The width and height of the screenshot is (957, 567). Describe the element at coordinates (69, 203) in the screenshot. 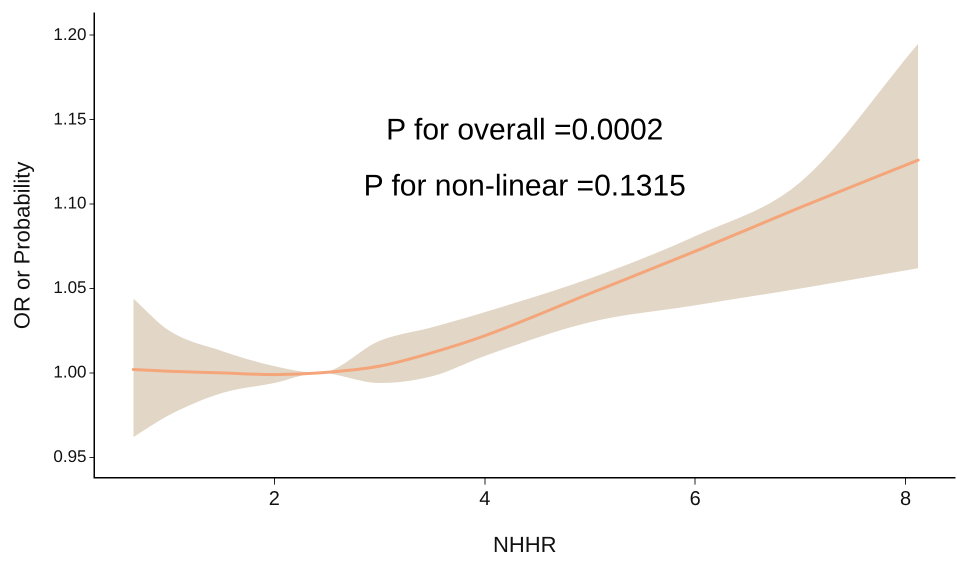

I see `y-tick-label: 1.10` at that location.